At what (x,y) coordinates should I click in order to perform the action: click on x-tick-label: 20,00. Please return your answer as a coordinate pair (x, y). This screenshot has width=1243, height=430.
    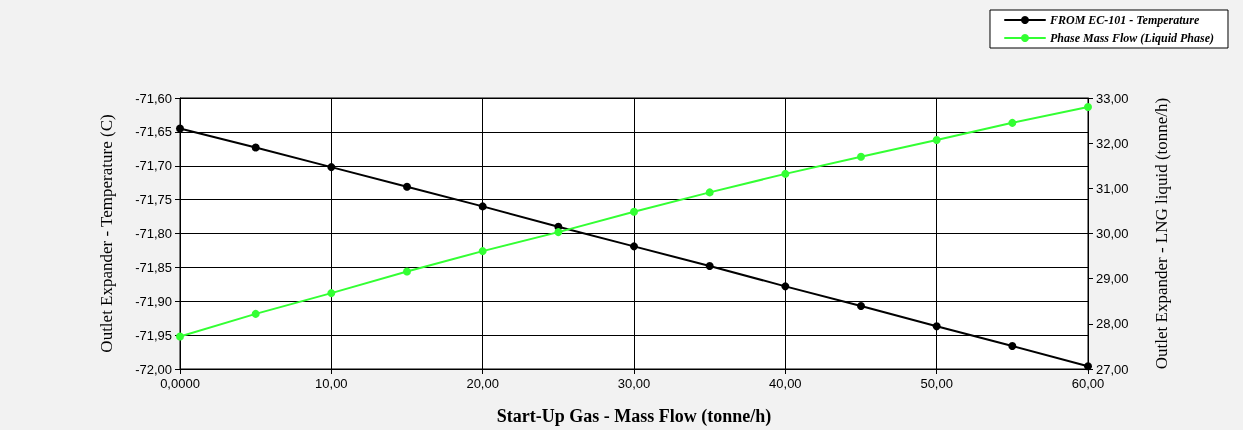
    Looking at the image, I should click on (482, 383).